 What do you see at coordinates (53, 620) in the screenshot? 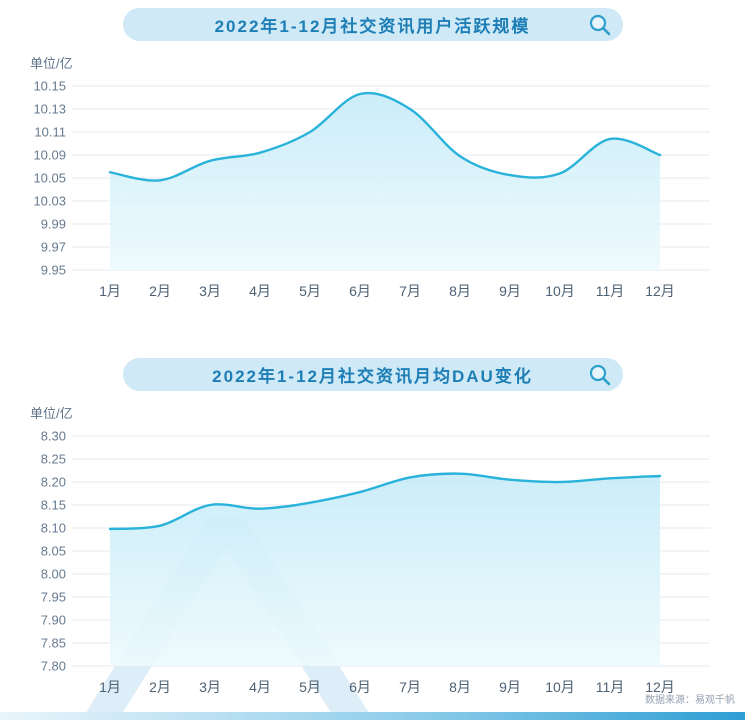
I see `svg-text: 7.90` at bounding box center [53, 620].